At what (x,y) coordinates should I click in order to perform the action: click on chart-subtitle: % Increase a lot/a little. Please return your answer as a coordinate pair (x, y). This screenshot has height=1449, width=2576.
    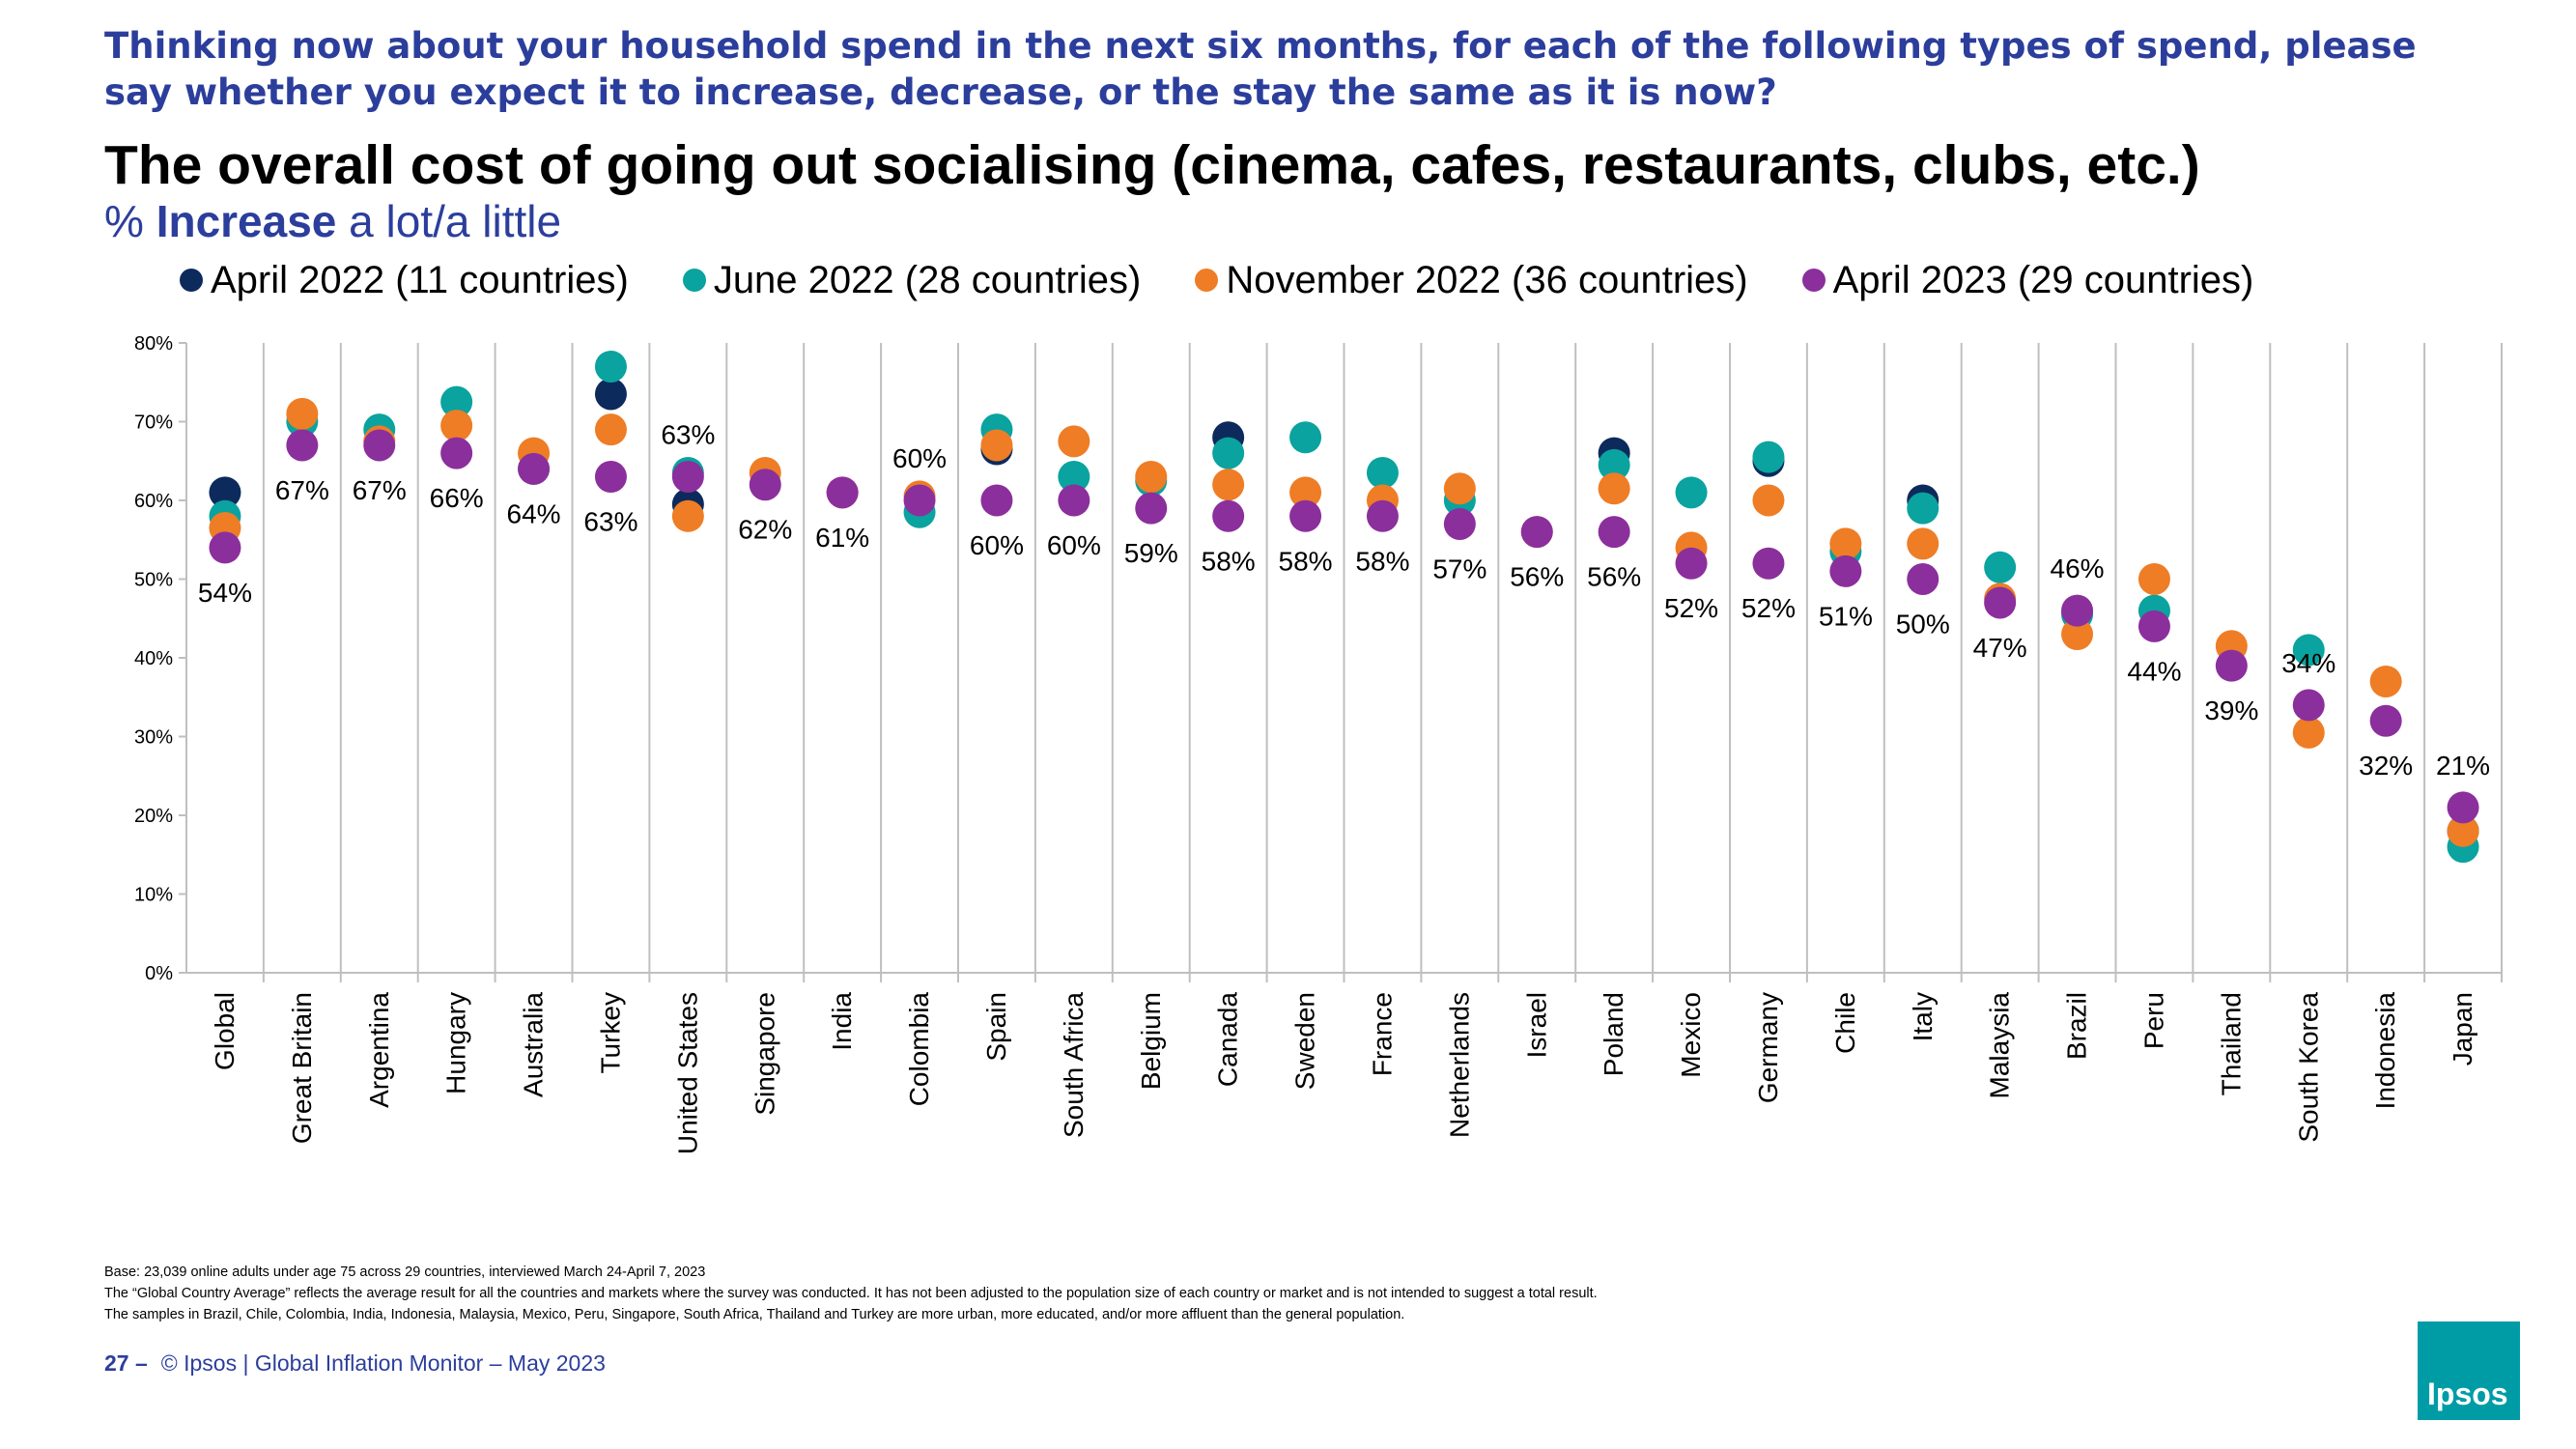
    Looking at the image, I should click on (332, 221).